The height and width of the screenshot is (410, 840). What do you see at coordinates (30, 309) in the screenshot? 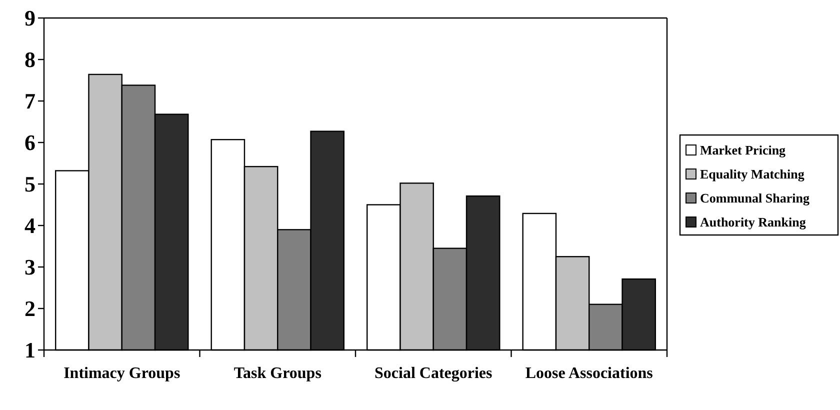
I see `y-tick-label: 2` at bounding box center [30, 309].